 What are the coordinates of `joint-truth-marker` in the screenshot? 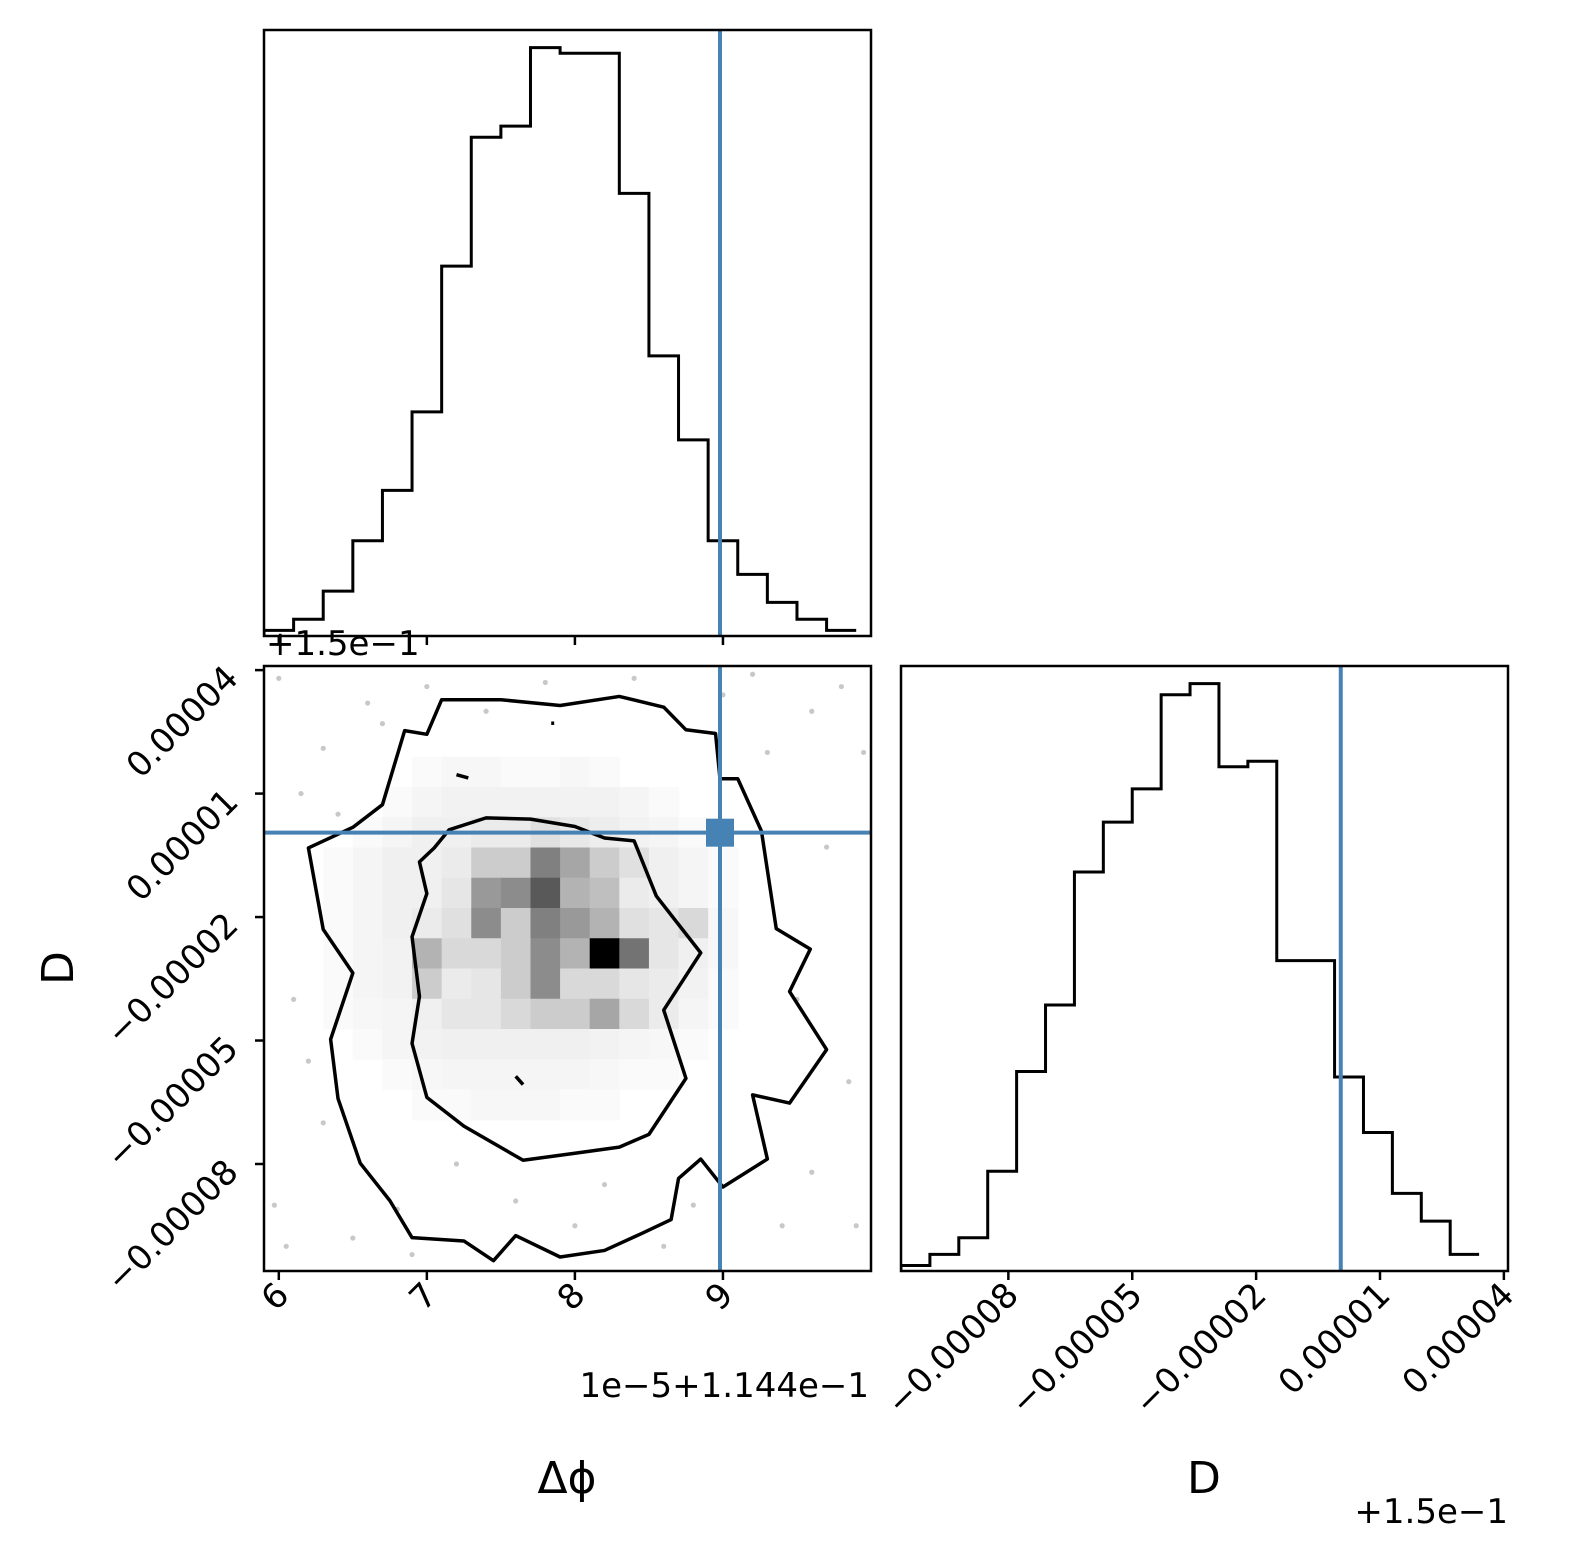 It's located at (719, 832).